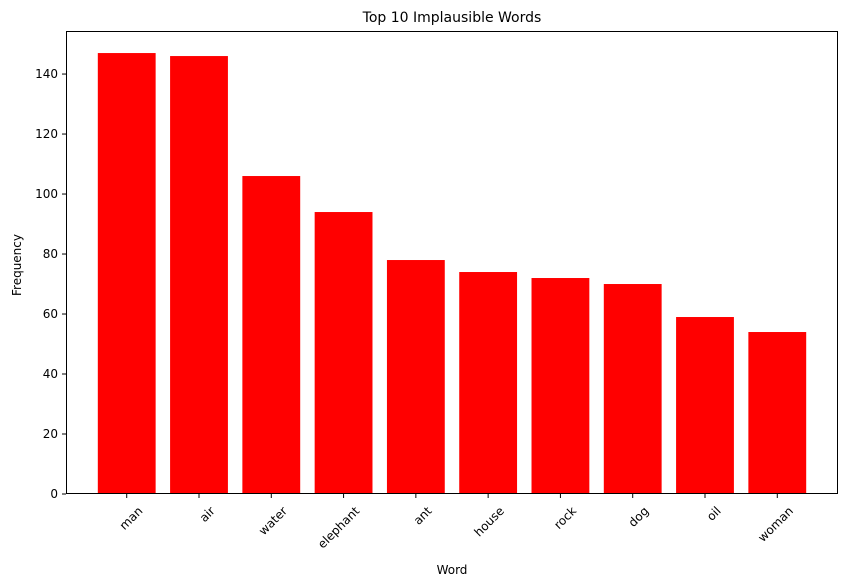 Image resolution: width=850 pixels, height=586 pixels. What do you see at coordinates (126, 274) in the screenshot?
I see `bar-man` at bounding box center [126, 274].